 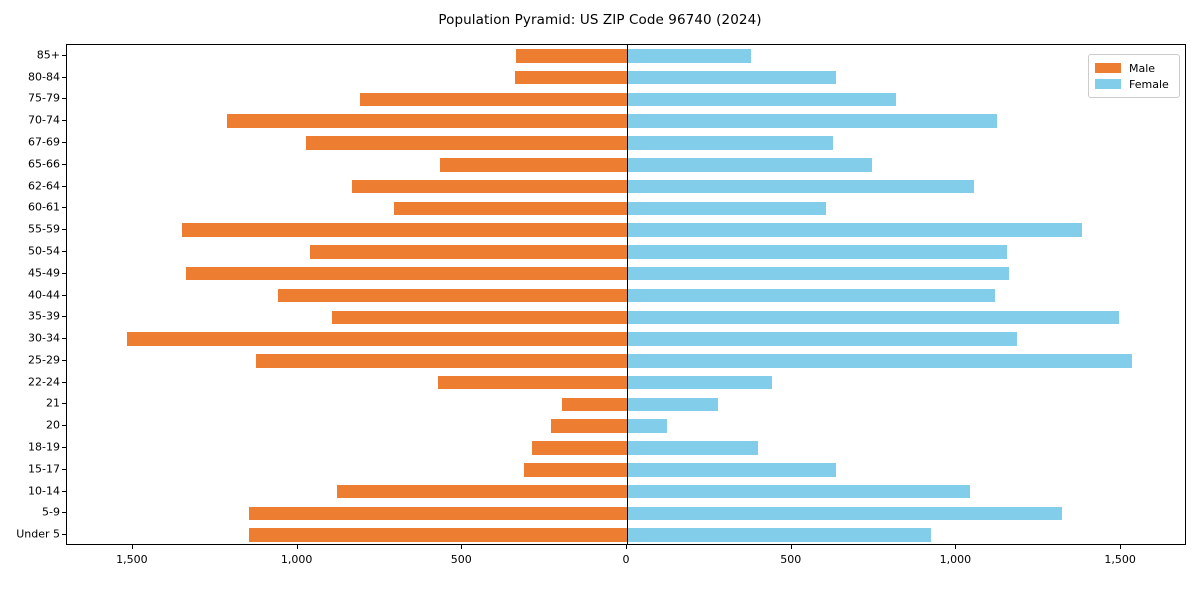 I want to click on x-axis-tick-label: 500, so click(x=461, y=559).